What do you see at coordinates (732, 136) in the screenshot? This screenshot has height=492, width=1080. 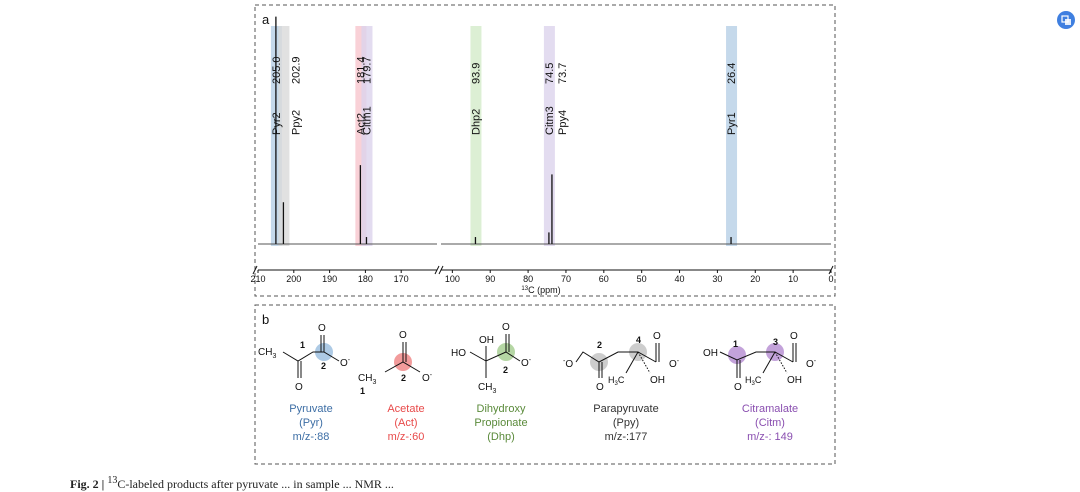 I see `band-pyr1` at bounding box center [732, 136].